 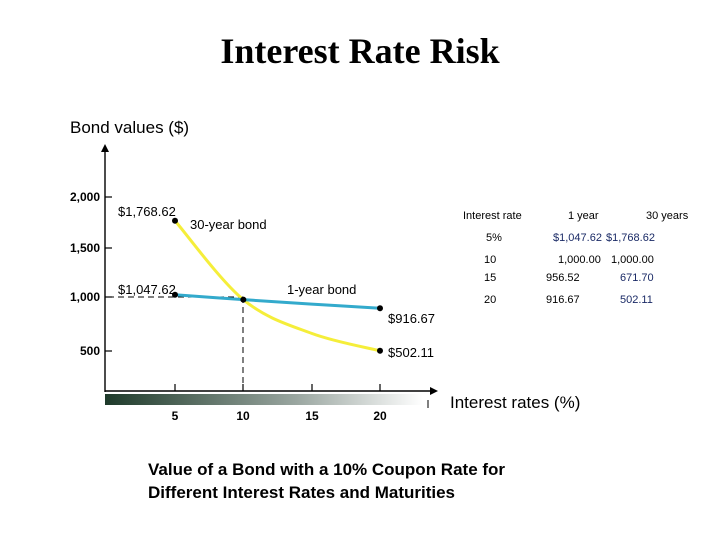 I want to click on y-tick-label-1000: 1,000, so click(x=85, y=297).